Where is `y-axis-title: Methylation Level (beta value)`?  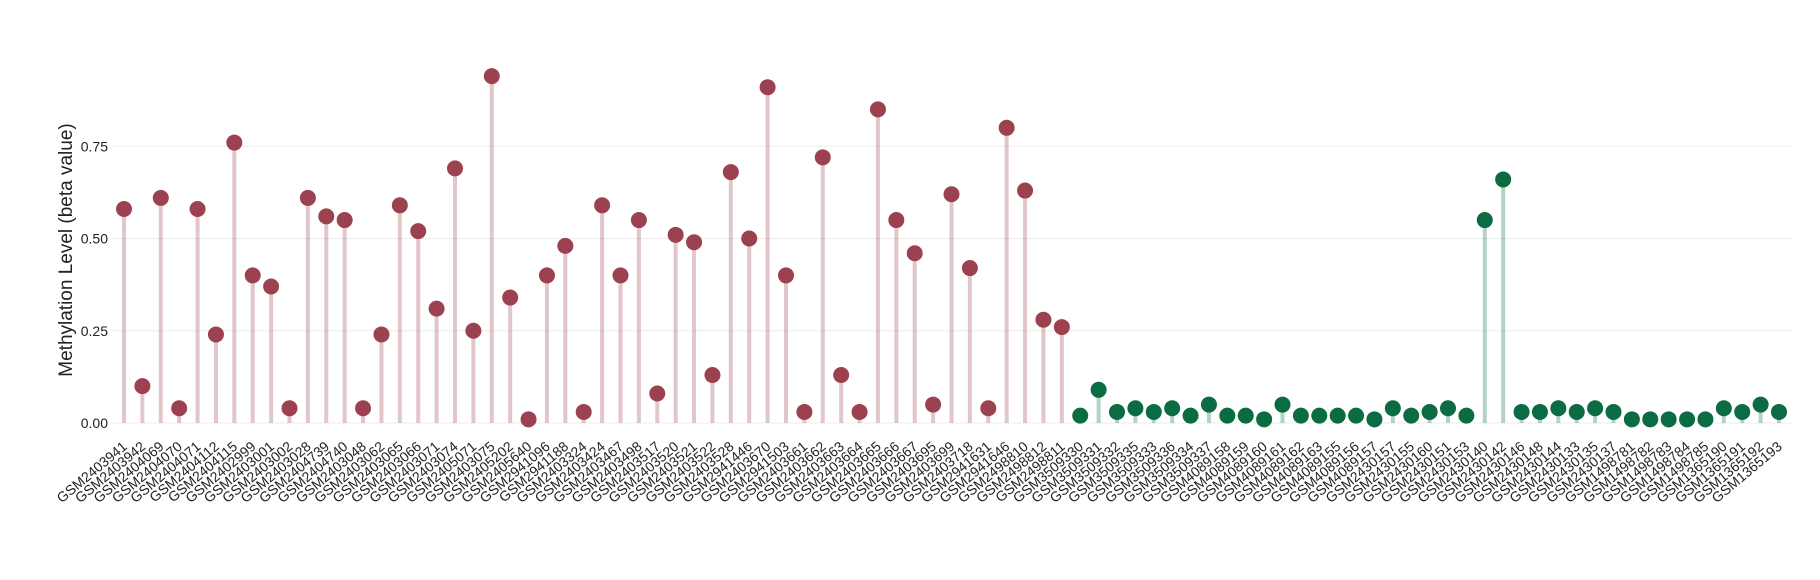
y-axis-title: Methylation Level (beta value) is located at coordinates (66, 249).